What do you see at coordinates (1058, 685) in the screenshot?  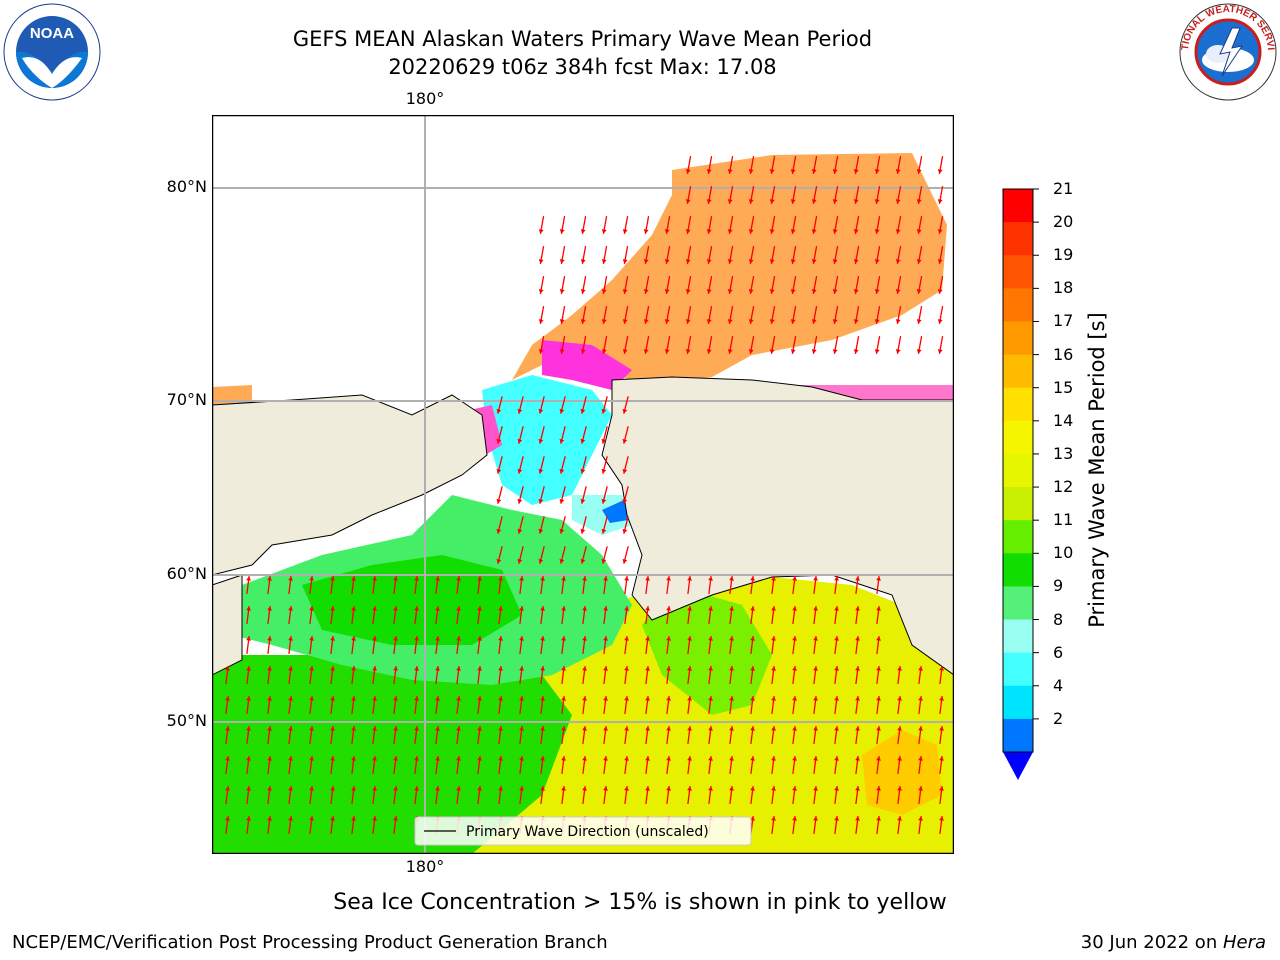 I see `colorbar-tick-label: 4` at bounding box center [1058, 685].